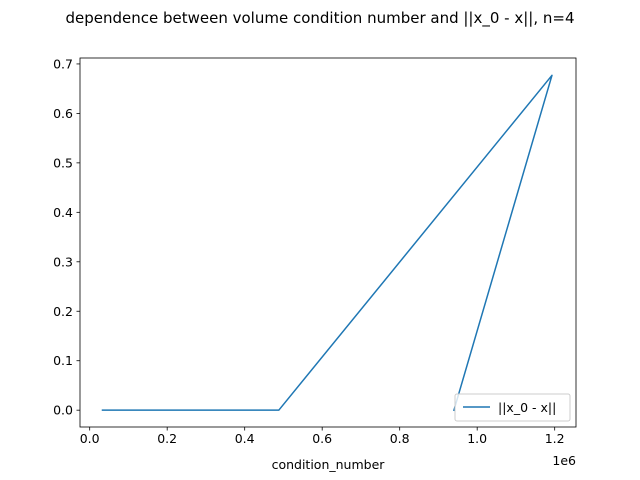 The image size is (640, 480). What do you see at coordinates (66, 237) in the screenshot?
I see `y-axis: 0.0 0.1 0.2 0.3 0.4 0.5 0.6 0.7` at bounding box center [66, 237].